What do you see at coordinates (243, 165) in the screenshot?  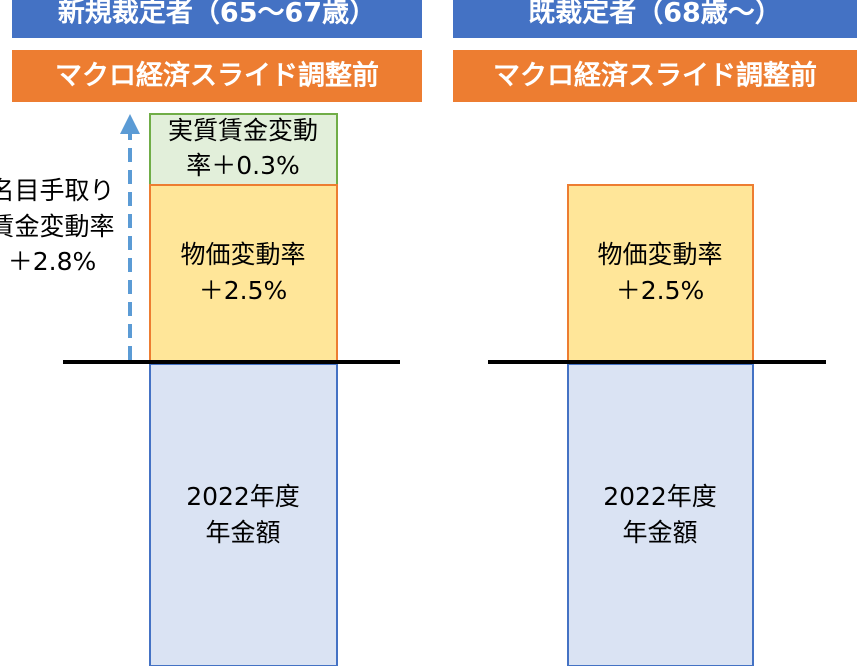 I see `box-text: 率＋0.3%` at bounding box center [243, 165].